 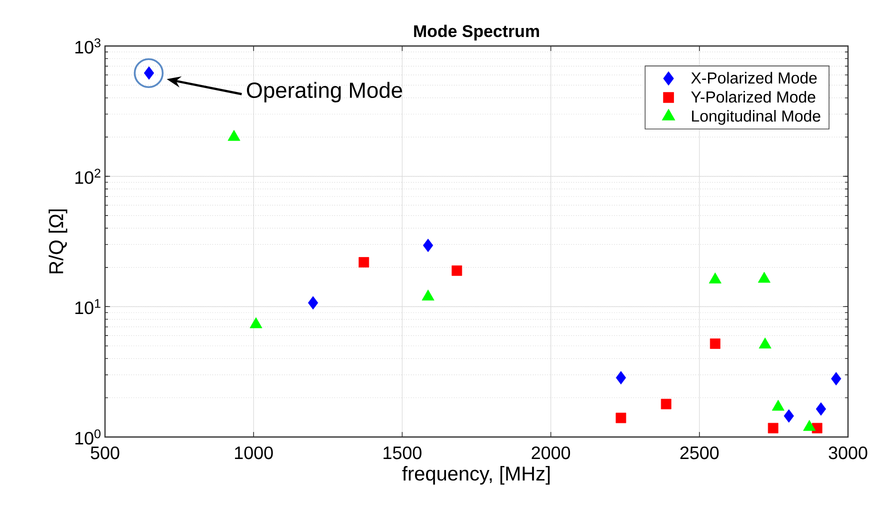 What do you see at coordinates (87, 46) in the screenshot?
I see `y-tick-label: 10$^{3}$` at bounding box center [87, 46].